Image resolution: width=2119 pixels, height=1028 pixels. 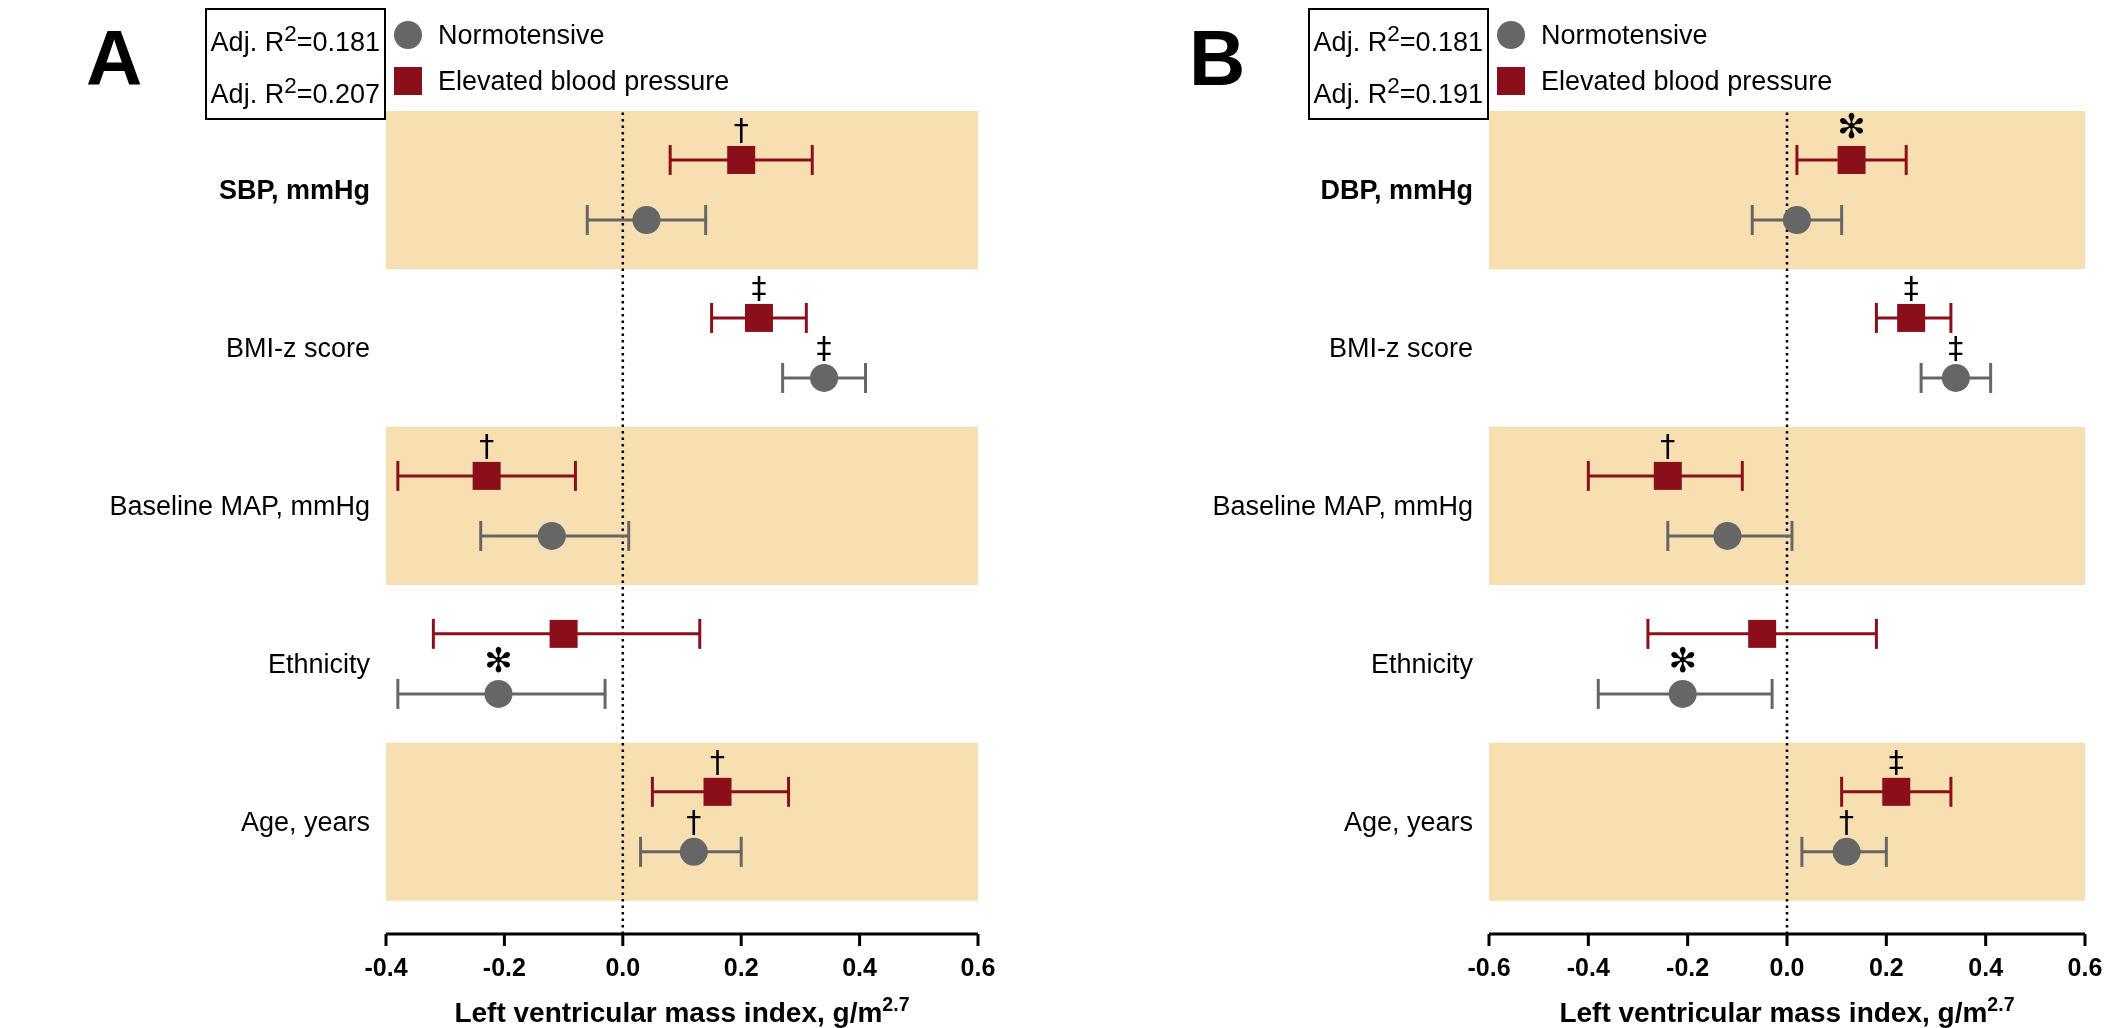 What do you see at coordinates (1396, 189) in the screenshot?
I see `y-tick-label: DBP, mmHg` at bounding box center [1396, 189].